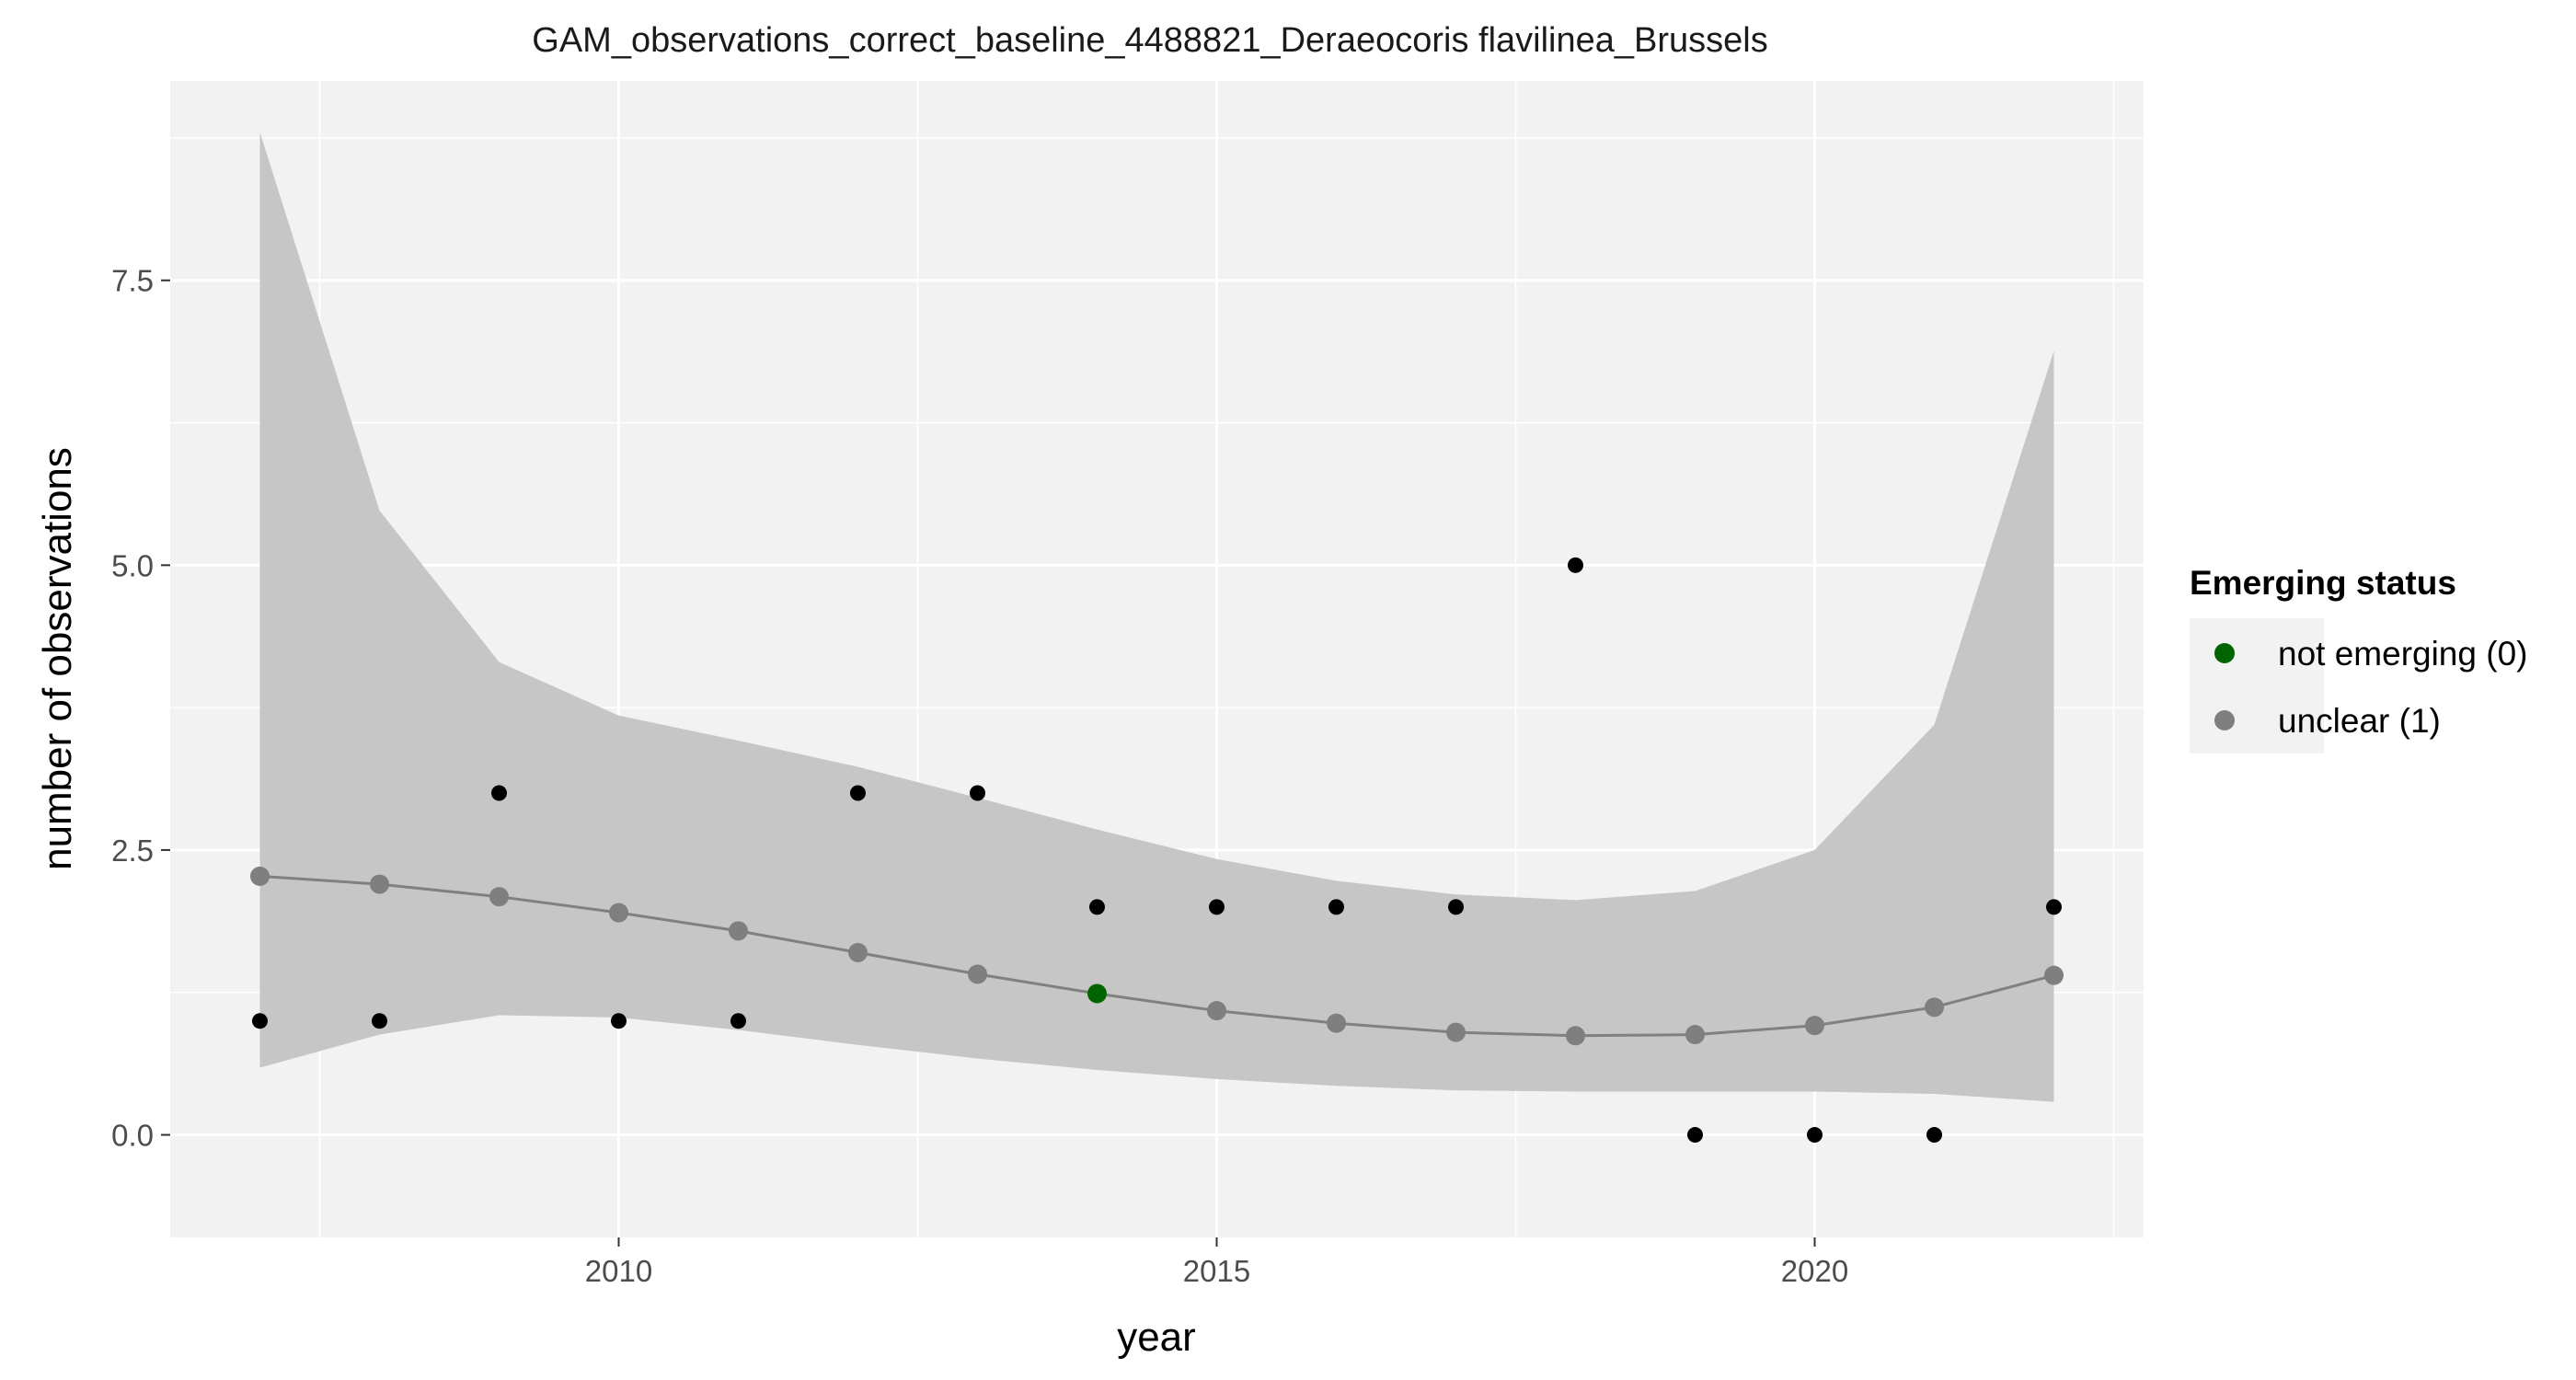 Image resolution: width=2576 pixels, height=1380 pixels. What do you see at coordinates (1156, 1337) in the screenshot?
I see `x-axis-title: year` at bounding box center [1156, 1337].